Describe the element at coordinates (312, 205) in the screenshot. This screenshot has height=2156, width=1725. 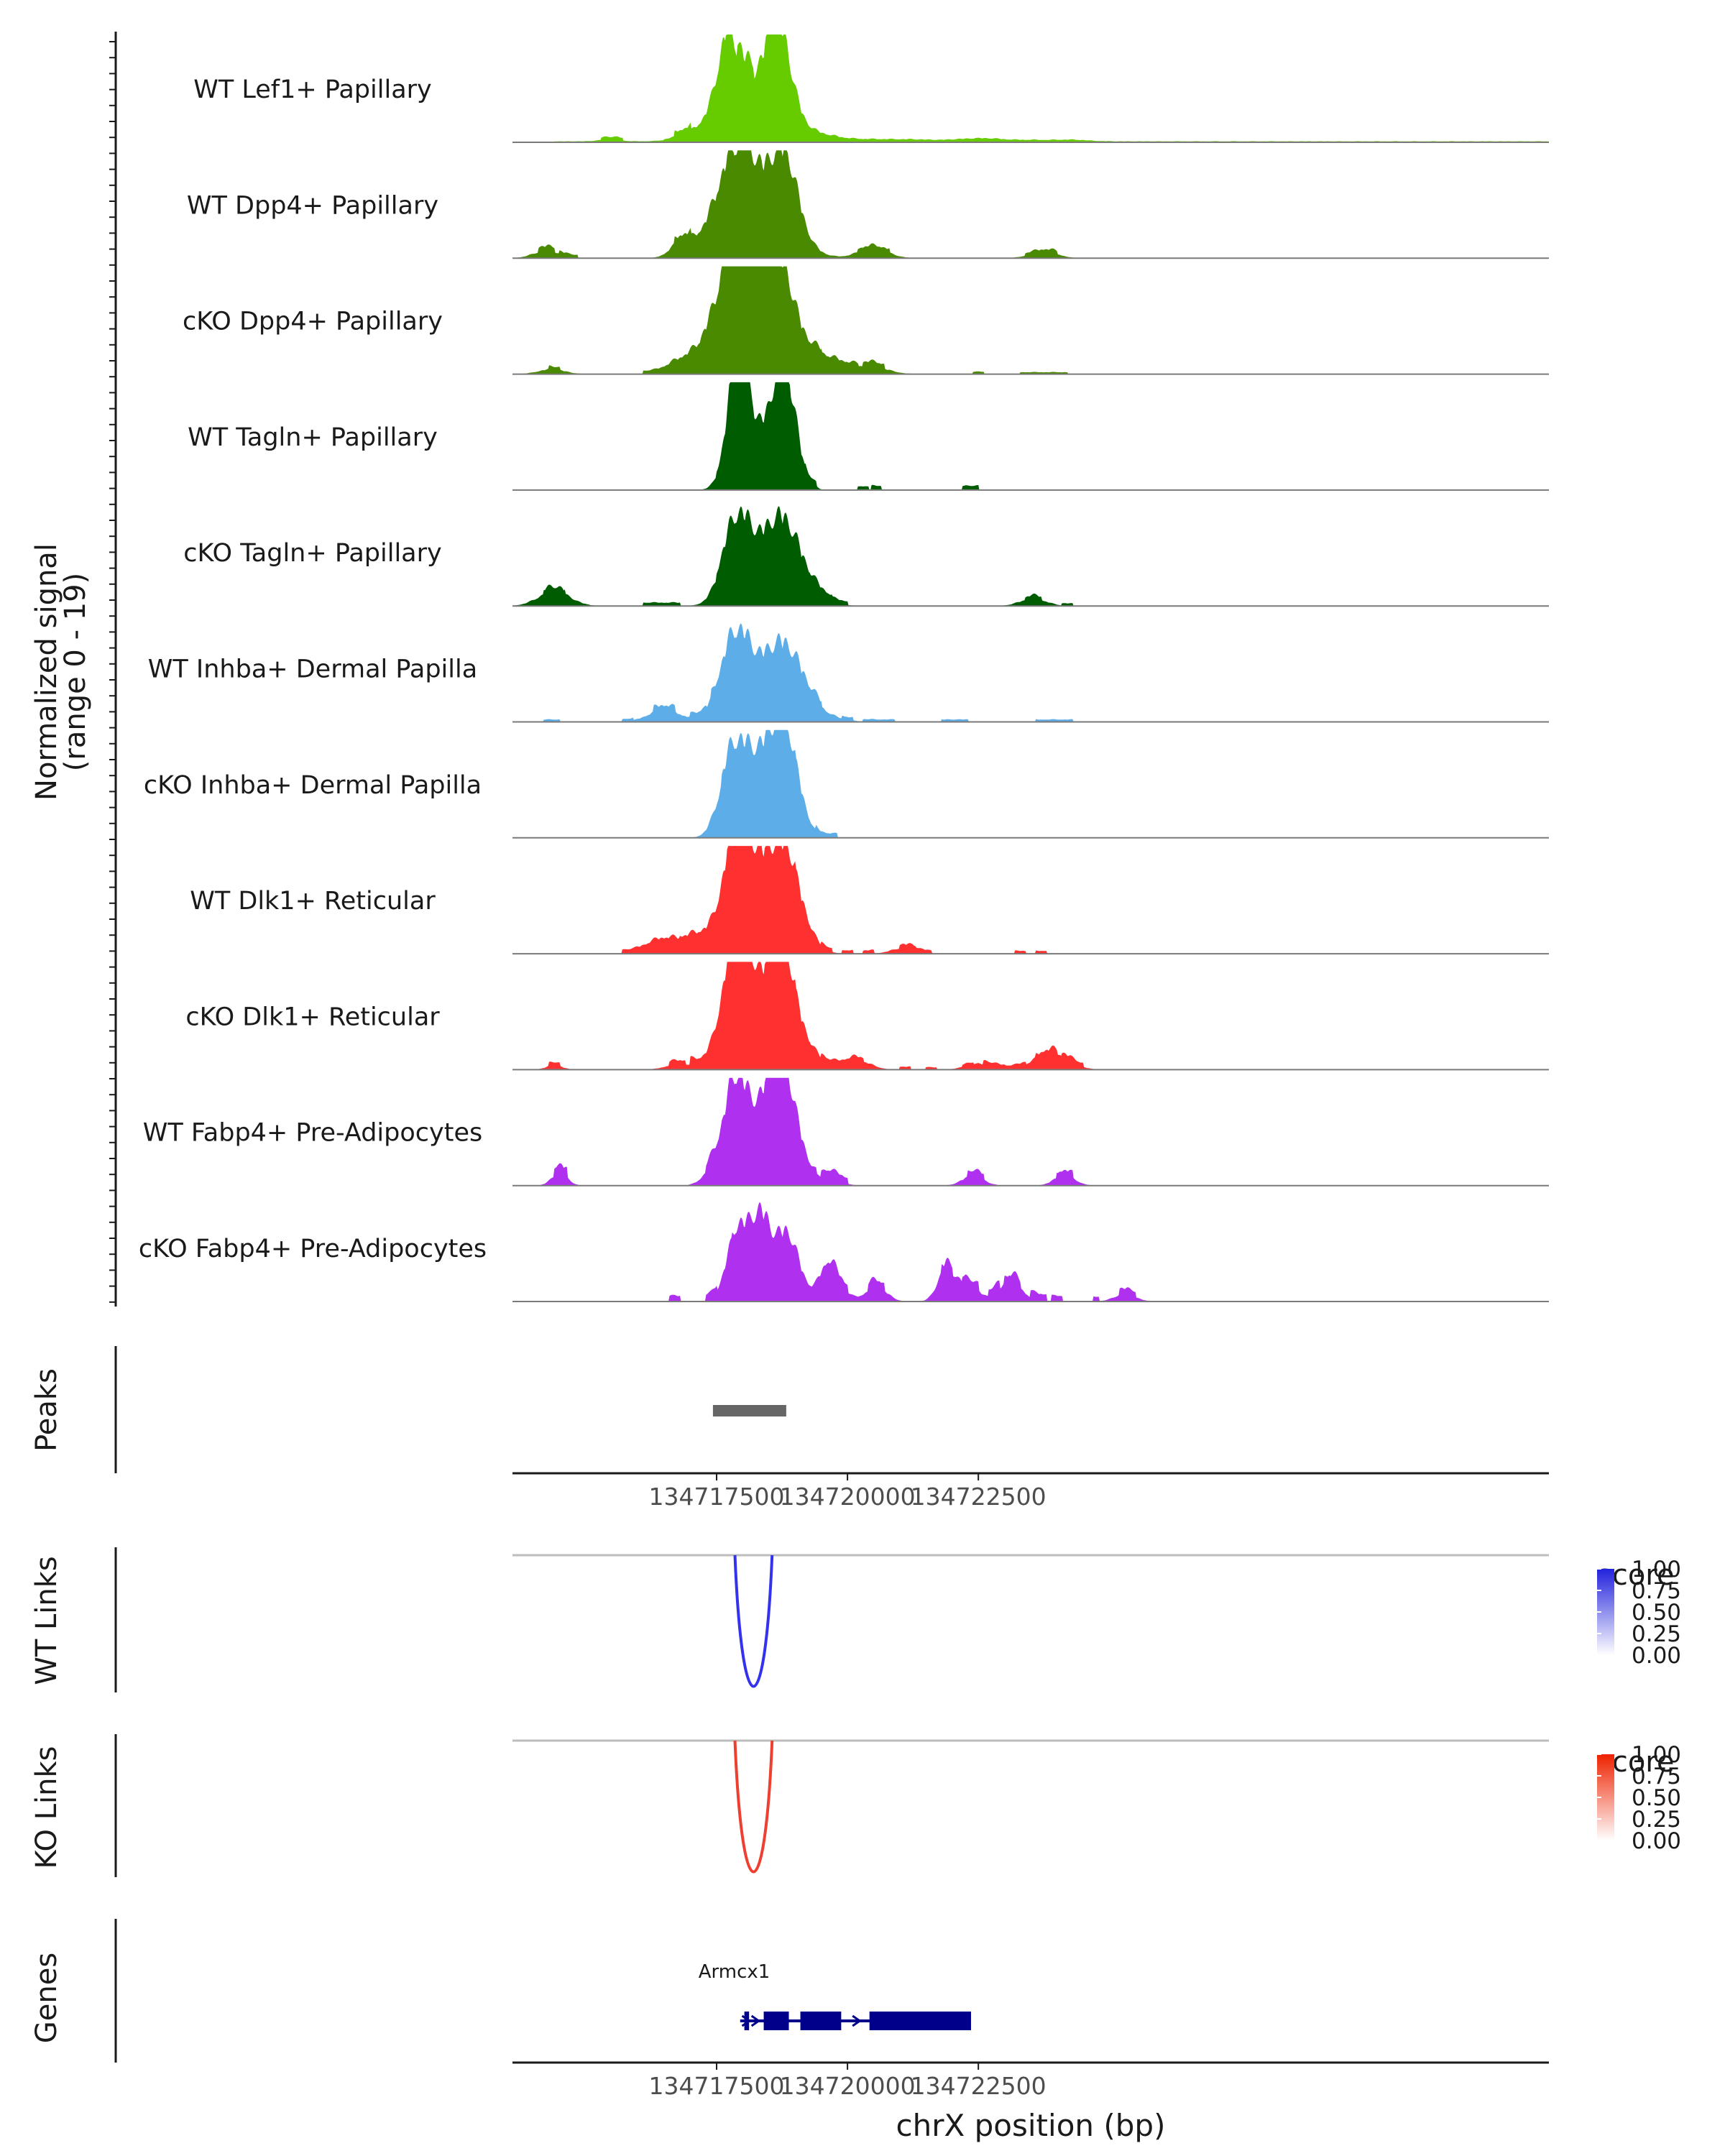
I see `track-label: WT Dpp4+ Papillary` at that location.